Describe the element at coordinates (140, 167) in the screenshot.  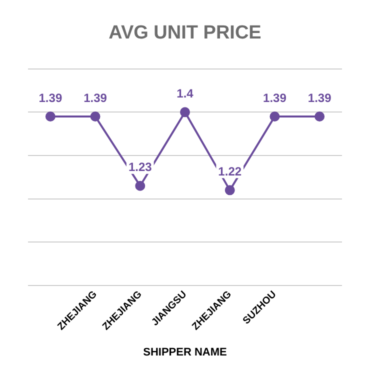
I see `data-label: 1.23` at that location.